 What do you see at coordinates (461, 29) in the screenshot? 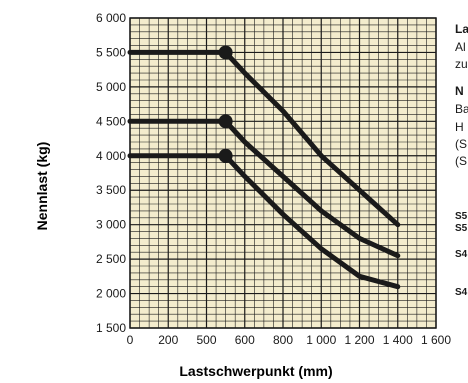
I see `side-heading-1: La` at bounding box center [461, 29].